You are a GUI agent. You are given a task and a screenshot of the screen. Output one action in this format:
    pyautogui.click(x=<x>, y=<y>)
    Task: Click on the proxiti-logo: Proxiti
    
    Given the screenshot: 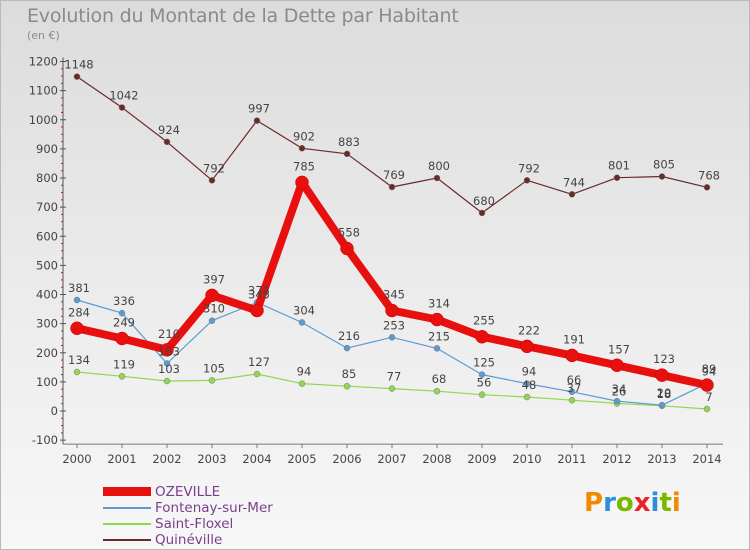 What is the action you would take?
    pyautogui.click(x=632, y=503)
    